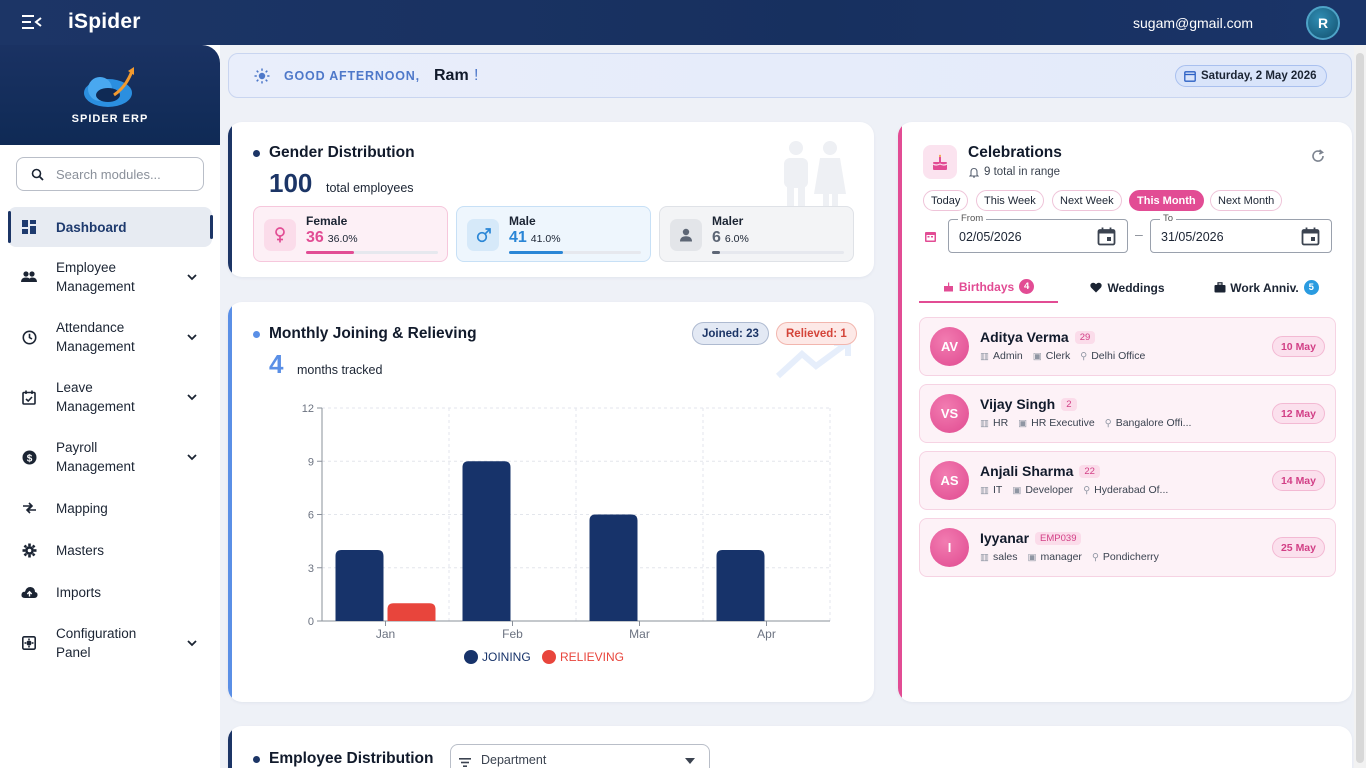 This screenshot has width=1366, height=768. Describe the element at coordinates (1318, 156) in the screenshot. I see `refresh-icon` at that location.